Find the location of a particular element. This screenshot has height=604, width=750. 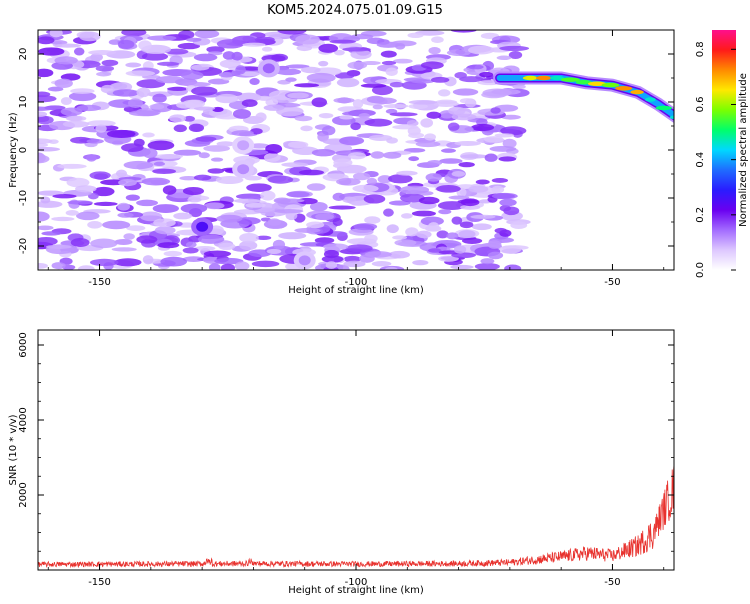

spectrogram-x-label: Height of straight line (km) is located at coordinates (356, 290).